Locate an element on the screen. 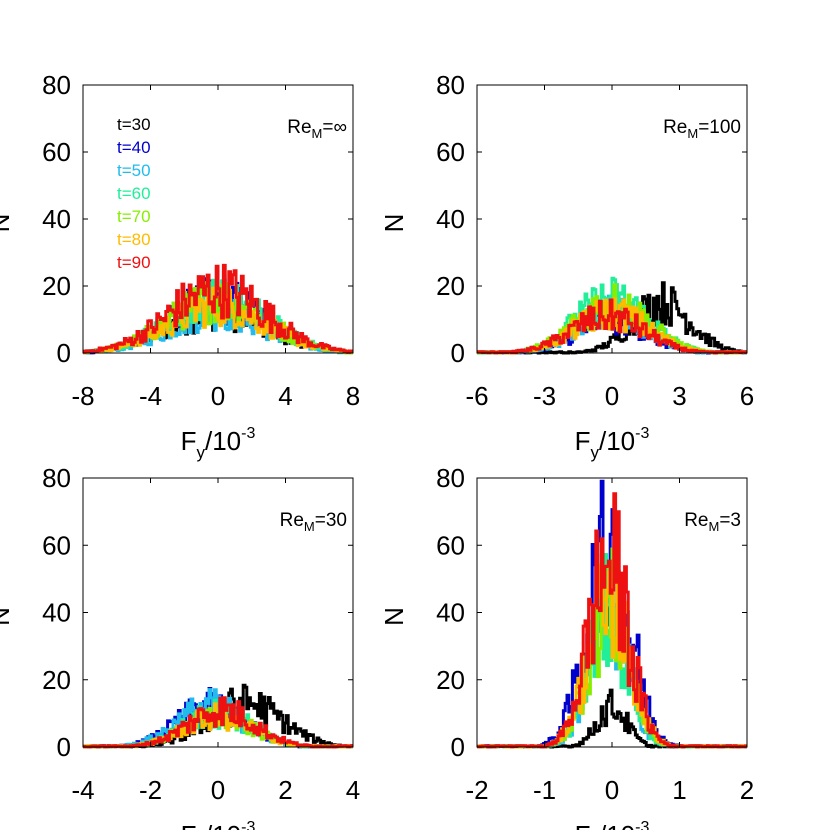 The image size is (830, 830). panel-annotation: ReM=3 is located at coordinates (712, 522).